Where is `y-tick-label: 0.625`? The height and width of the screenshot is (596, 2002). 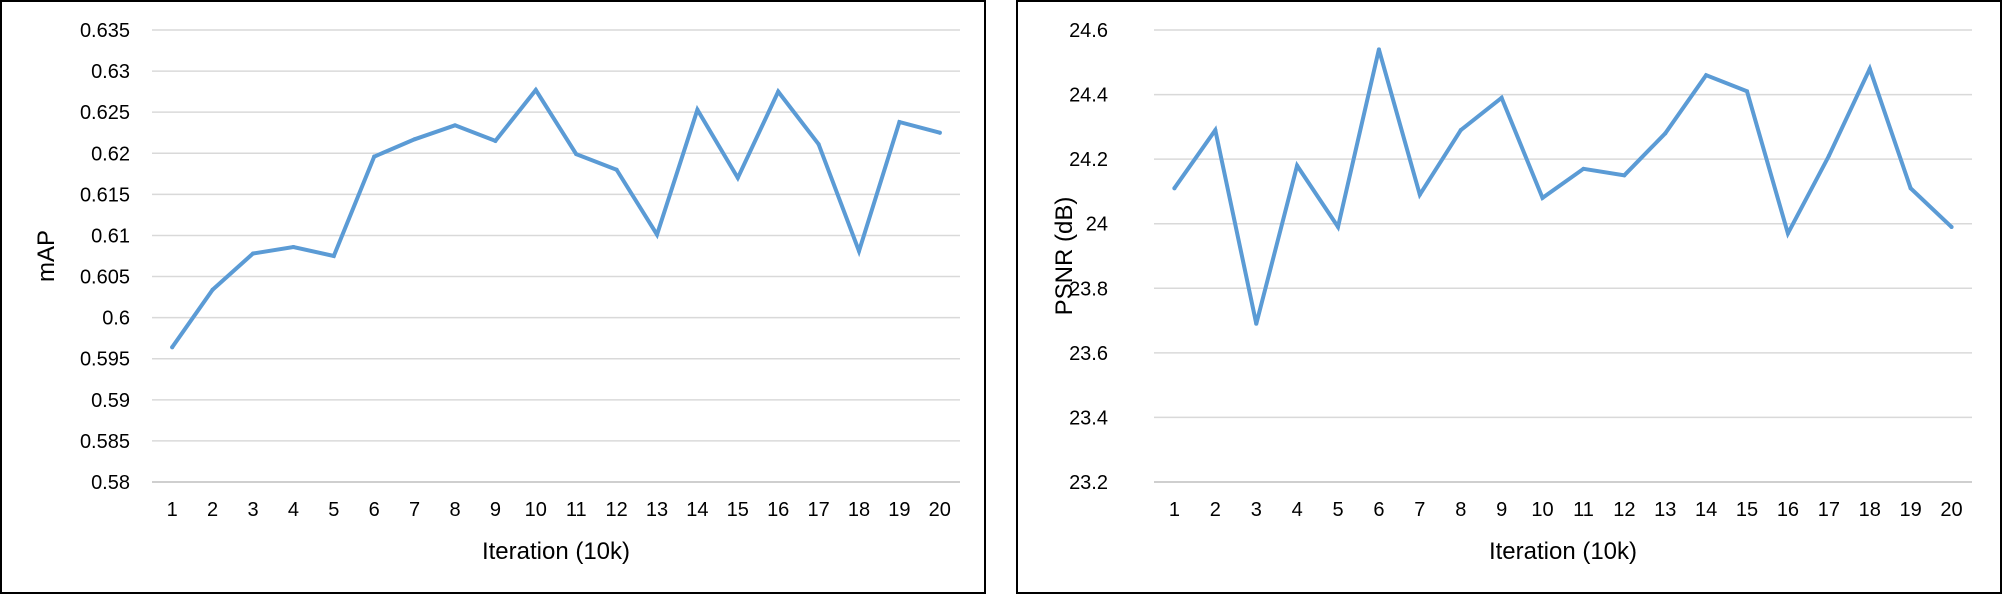 y-tick-label: 0.625 is located at coordinates (105, 113).